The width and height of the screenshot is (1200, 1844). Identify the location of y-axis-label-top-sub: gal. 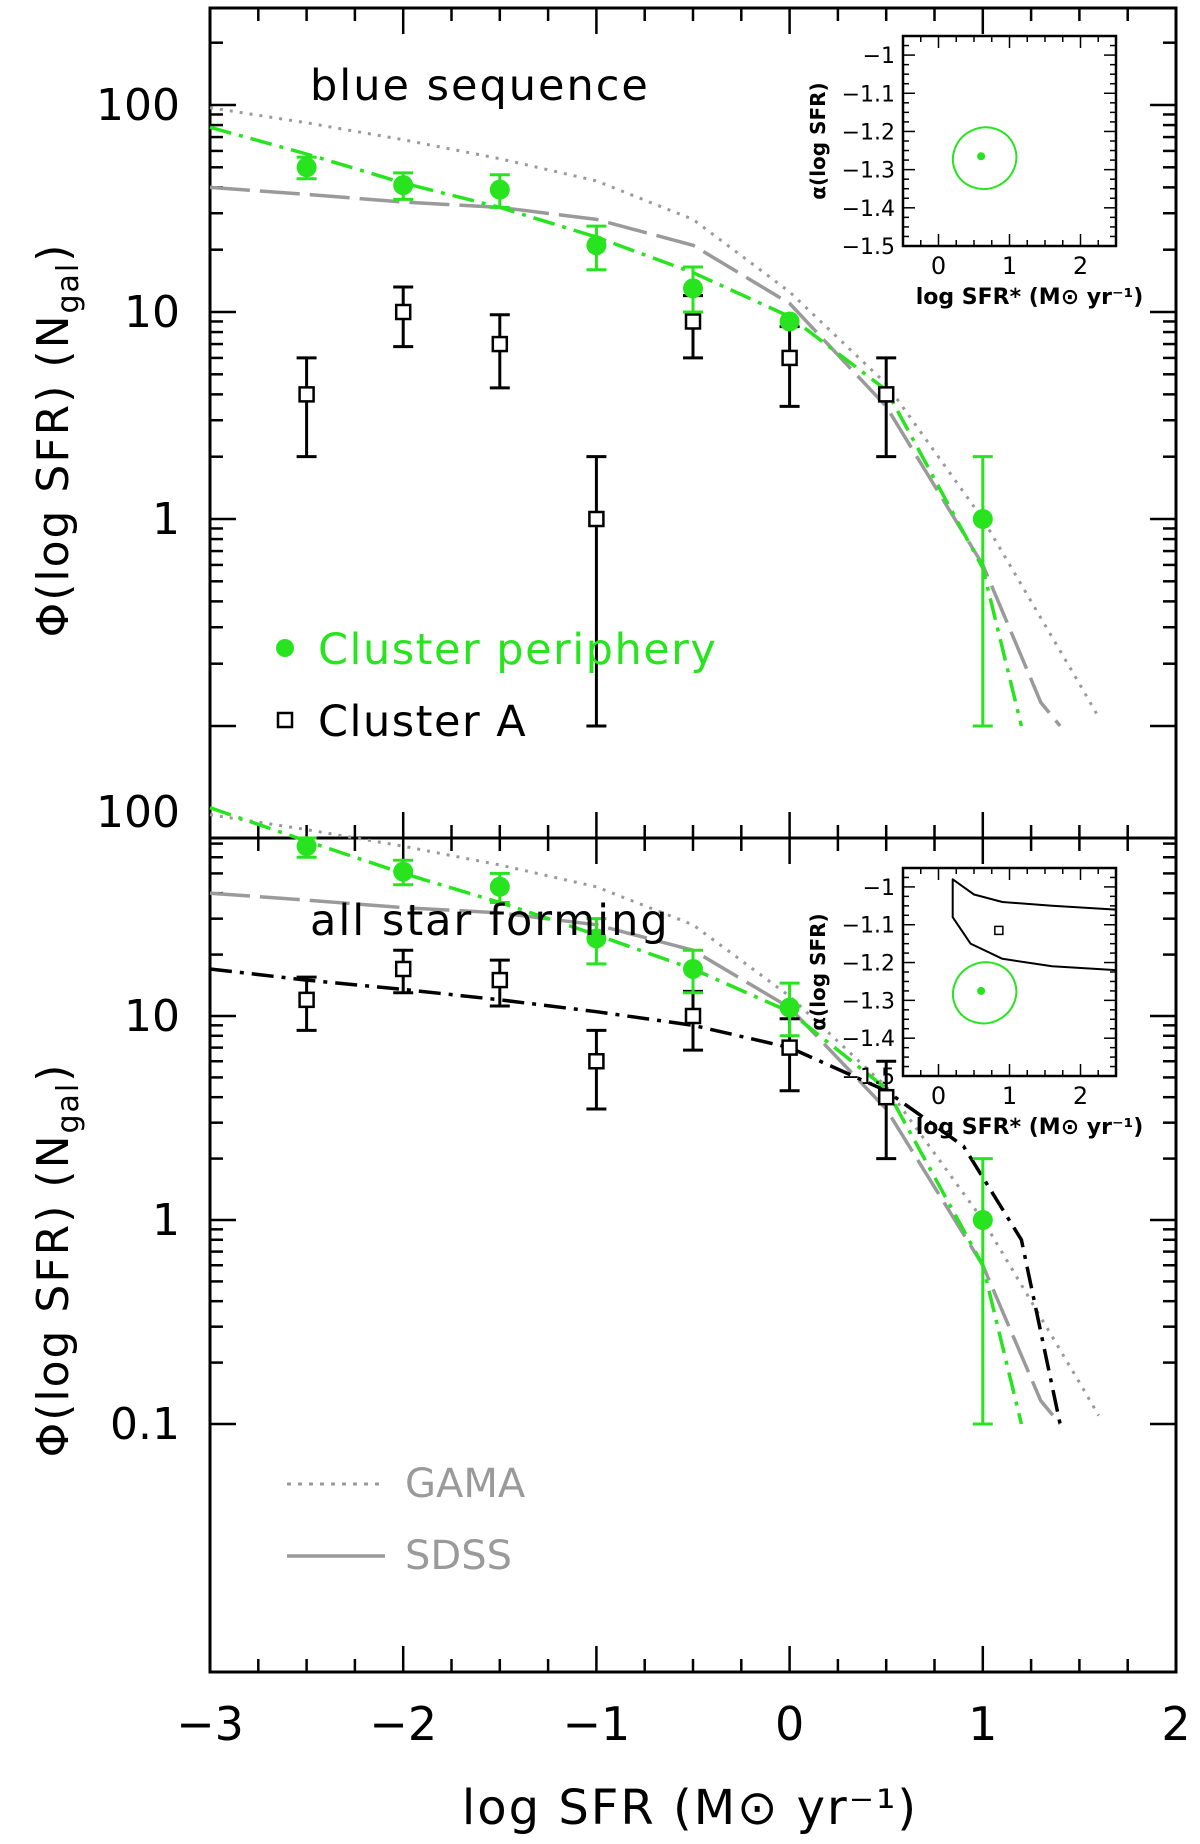
(68, 288).